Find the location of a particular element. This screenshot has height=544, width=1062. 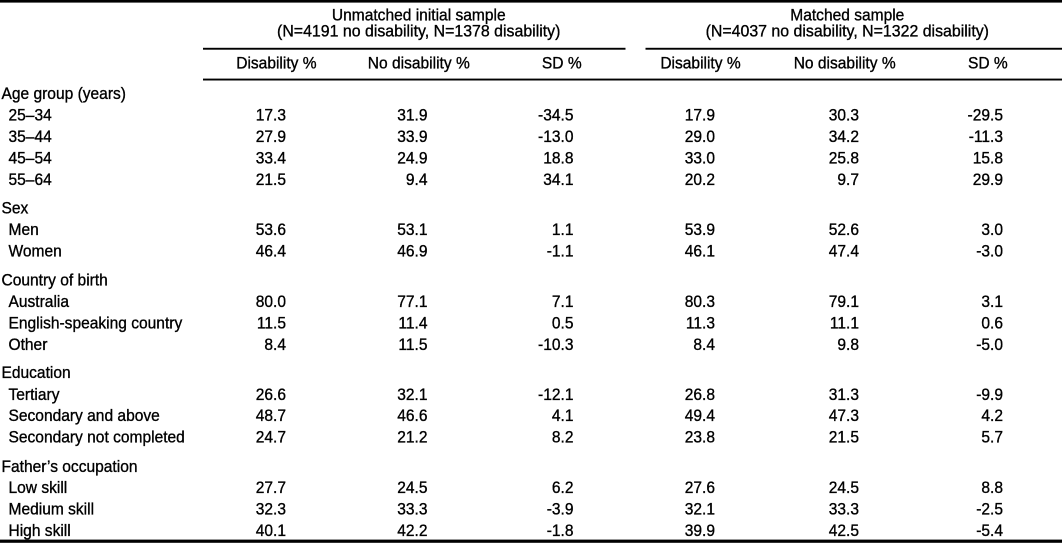

svg-text: 48.7 is located at coordinates (271, 415).